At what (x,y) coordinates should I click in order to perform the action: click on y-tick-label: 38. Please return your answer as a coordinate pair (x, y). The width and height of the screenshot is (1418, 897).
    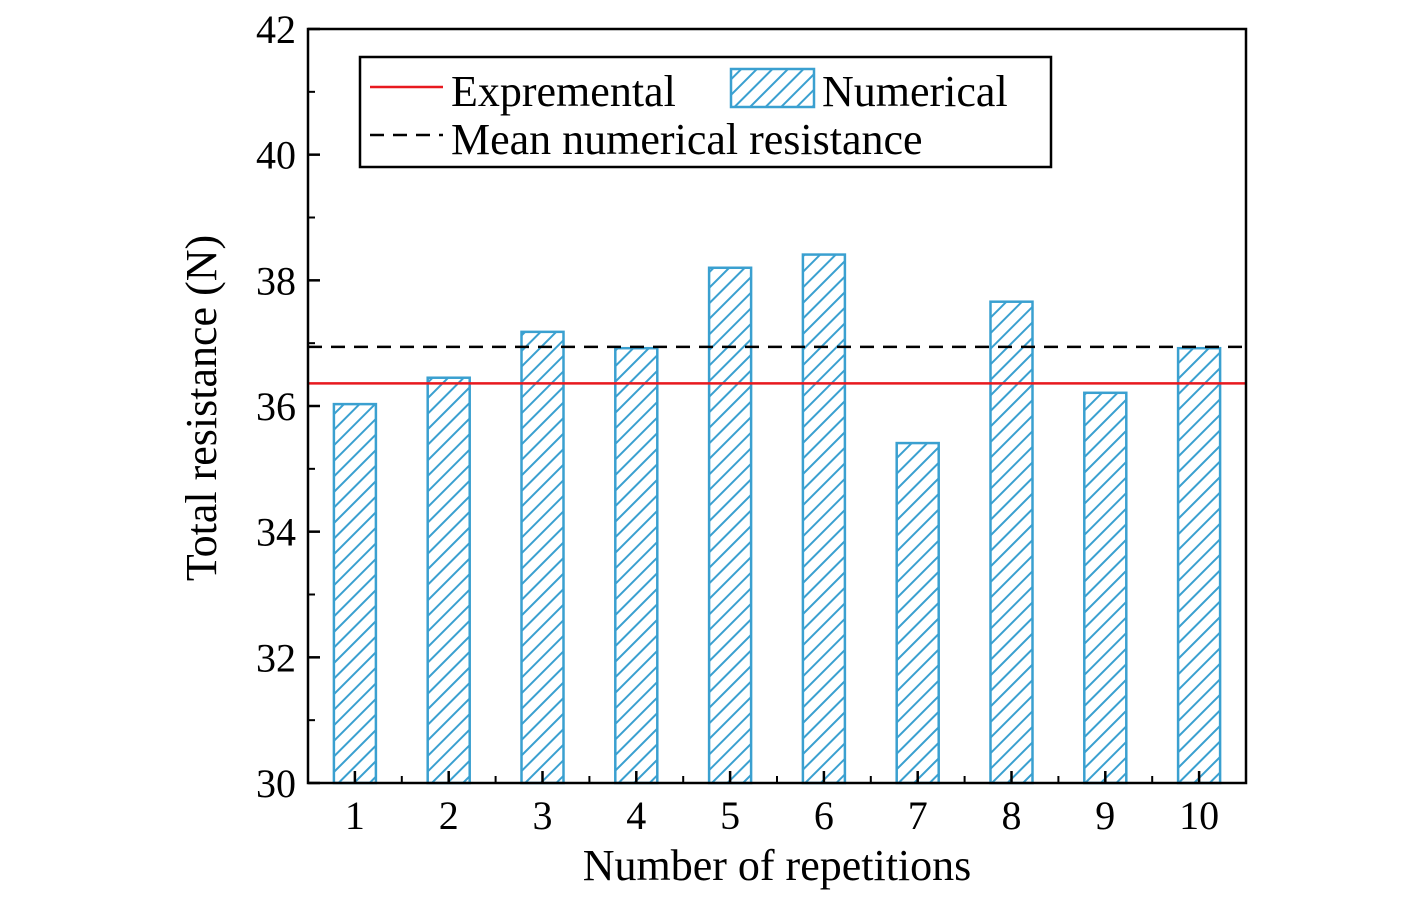
    Looking at the image, I should click on (276, 280).